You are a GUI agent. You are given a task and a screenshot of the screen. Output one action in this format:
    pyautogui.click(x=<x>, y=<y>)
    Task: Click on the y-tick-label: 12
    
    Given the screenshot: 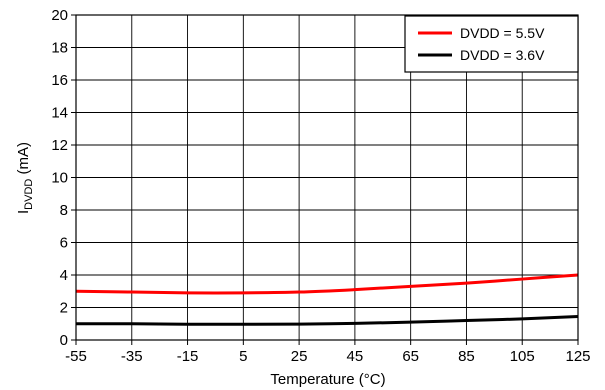 What is the action you would take?
    pyautogui.click(x=59, y=145)
    